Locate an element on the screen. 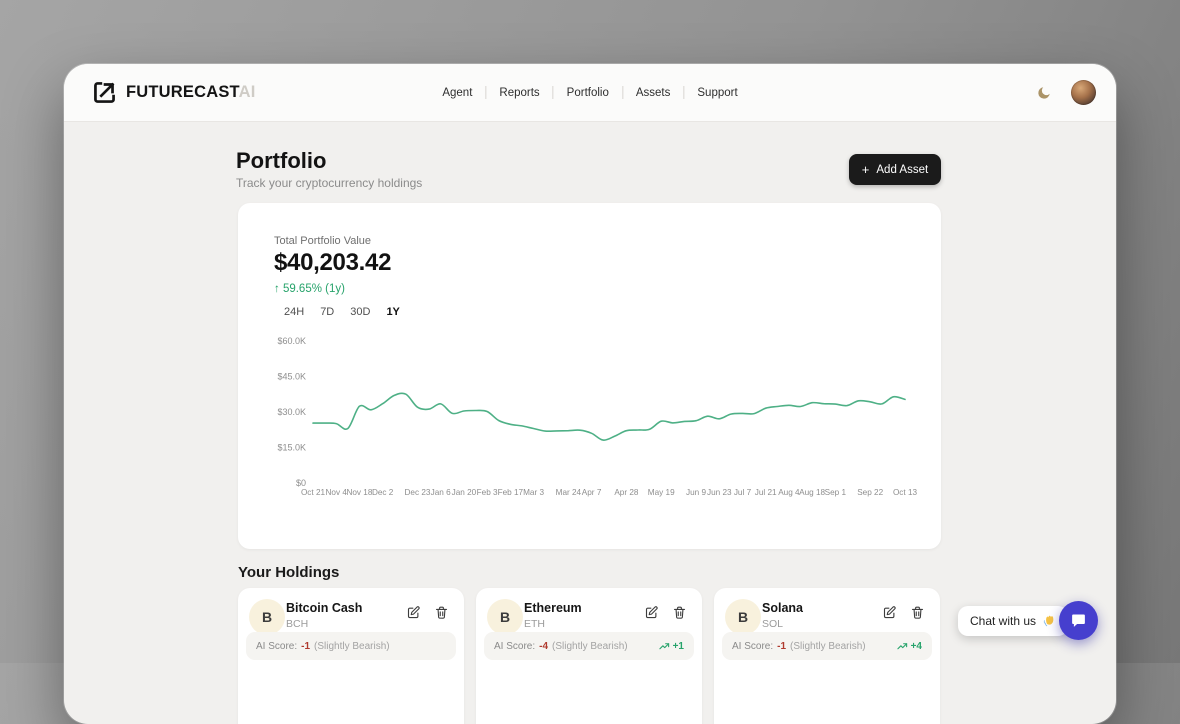  asset-symbol: SOL is located at coordinates (773, 624).